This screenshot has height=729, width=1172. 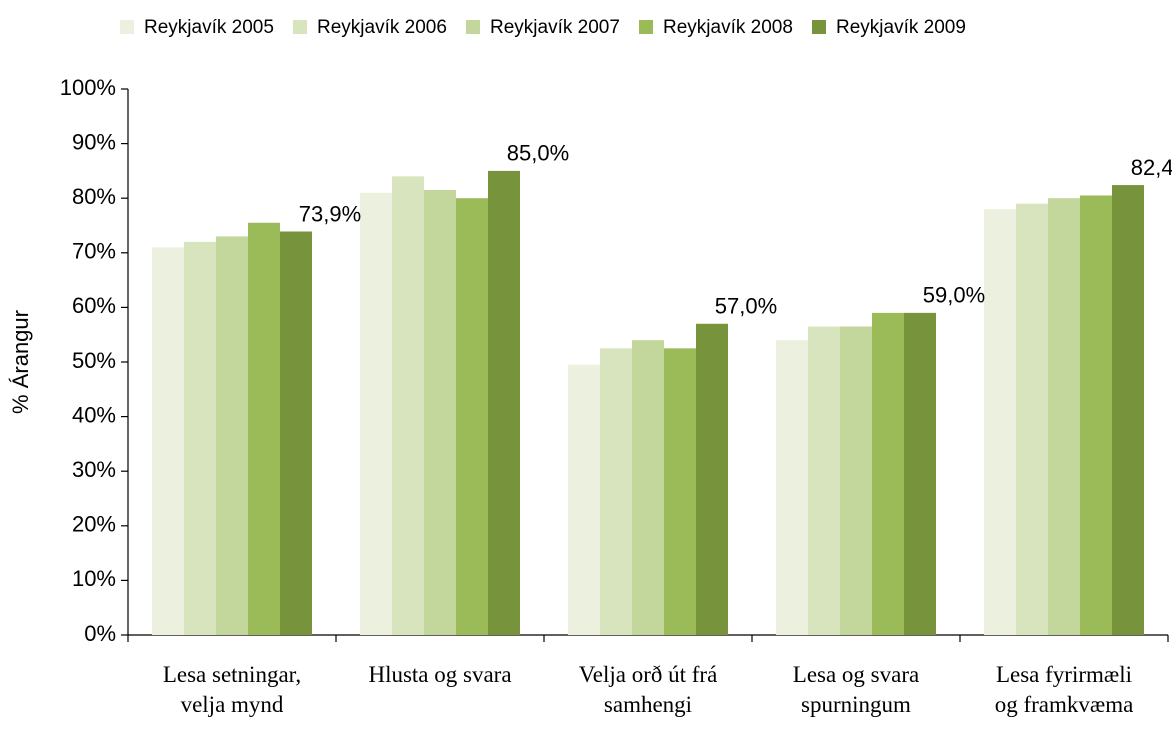 I want to click on x-tick-label: Lesa og svara spurningum, so click(x=856, y=689).